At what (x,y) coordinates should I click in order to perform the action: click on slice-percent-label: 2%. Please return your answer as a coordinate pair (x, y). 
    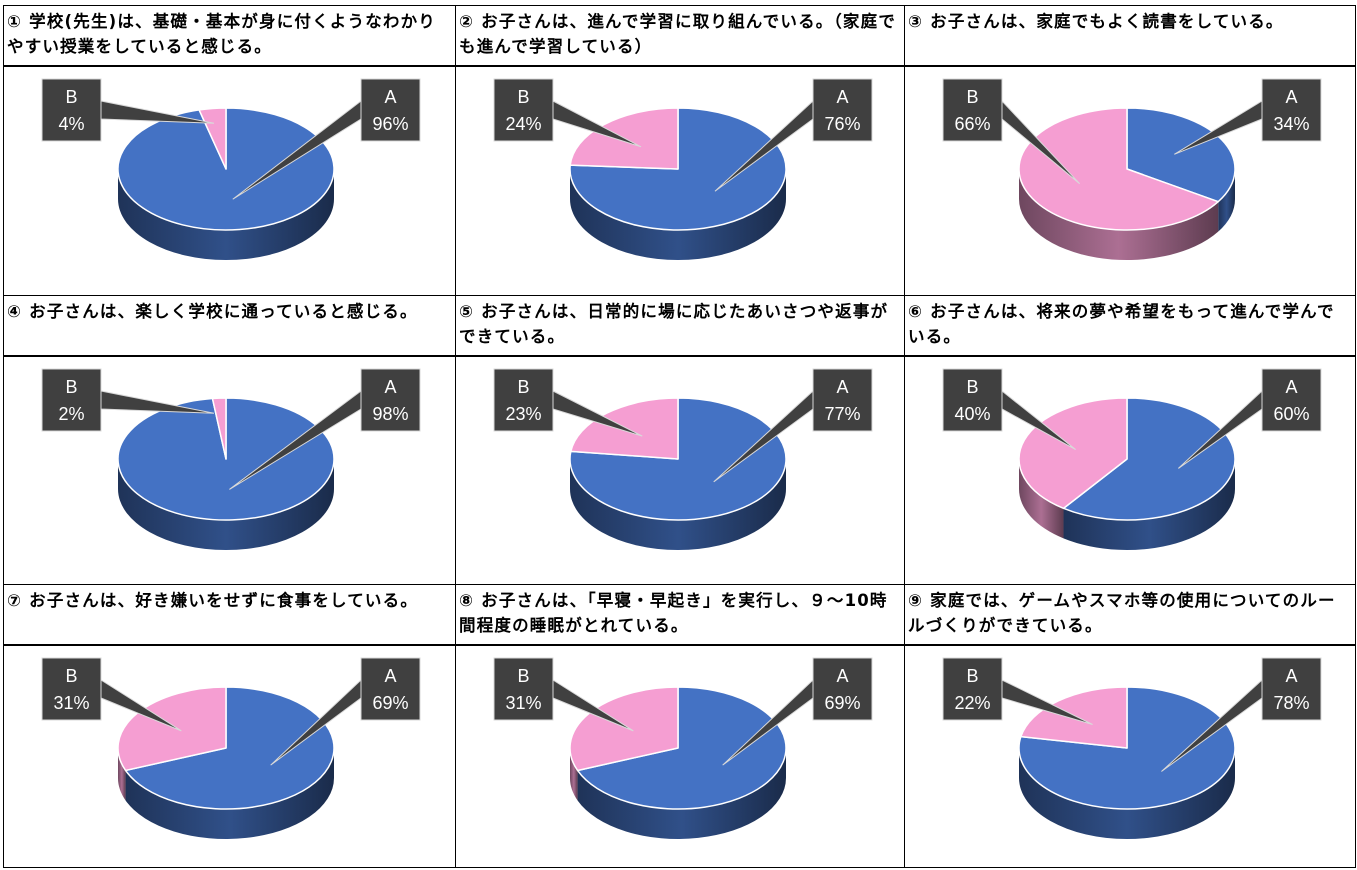
    Looking at the image, I should click on (71, 414).